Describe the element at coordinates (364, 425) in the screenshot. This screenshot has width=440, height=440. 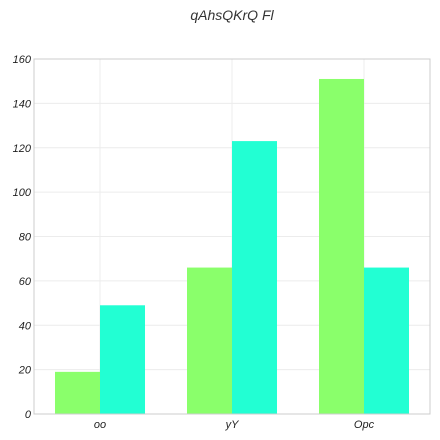
I see `x-tick-label: Opc` at that location.